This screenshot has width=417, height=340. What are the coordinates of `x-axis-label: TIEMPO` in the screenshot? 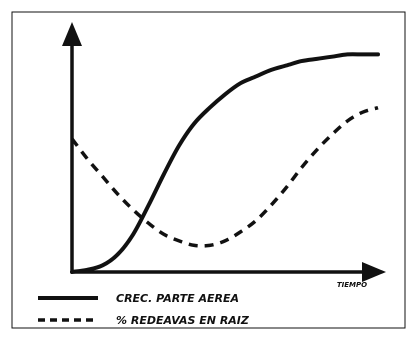 It's located at (352, 285).